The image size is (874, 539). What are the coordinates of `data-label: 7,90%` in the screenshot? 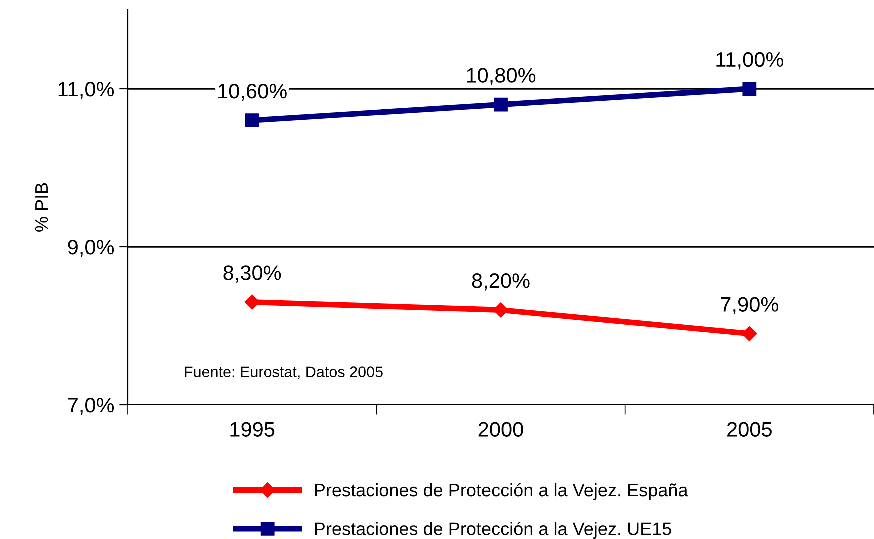 It's located at (749, 305).